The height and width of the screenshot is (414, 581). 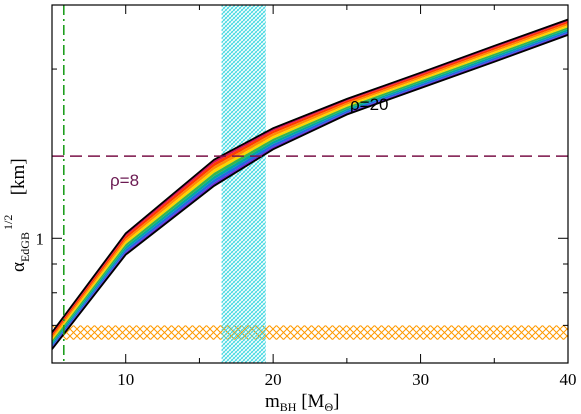 What do you see at coordinates (124, 180) in the screenshot?
I see `annotation-rho8: ρ=8` at bounding box center [124, 180].